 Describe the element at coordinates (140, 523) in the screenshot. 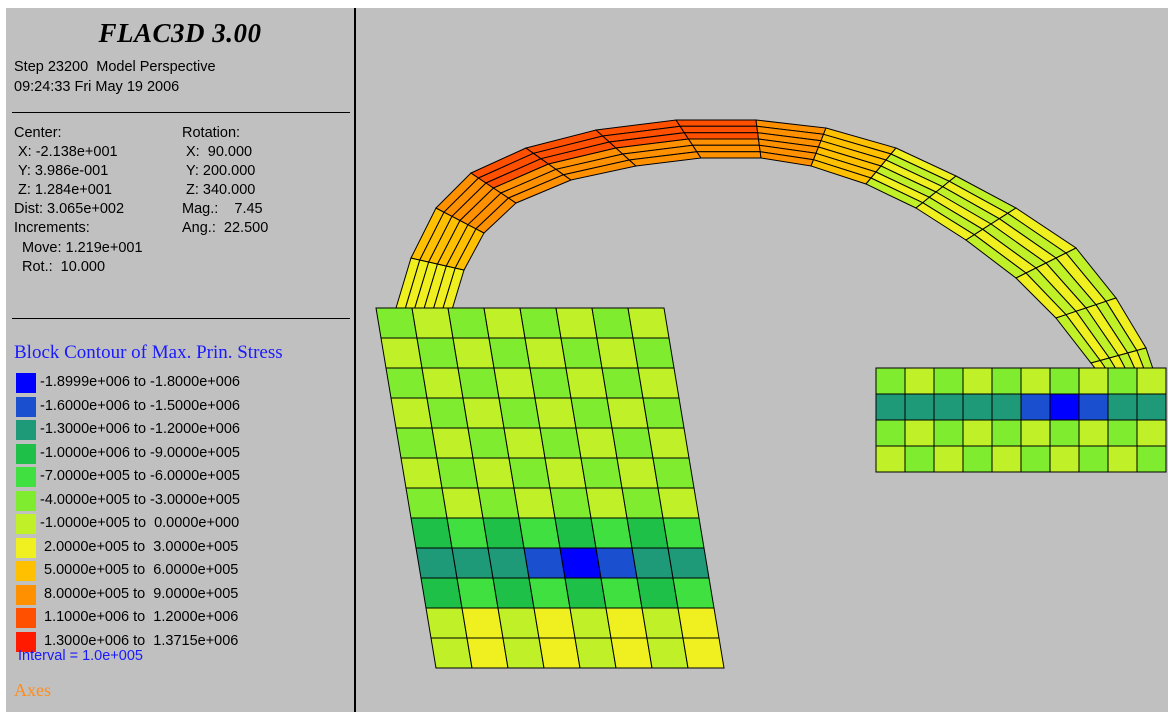

I see `legend-label: -1.0000e+005 to 0.0000e+000` at that location.